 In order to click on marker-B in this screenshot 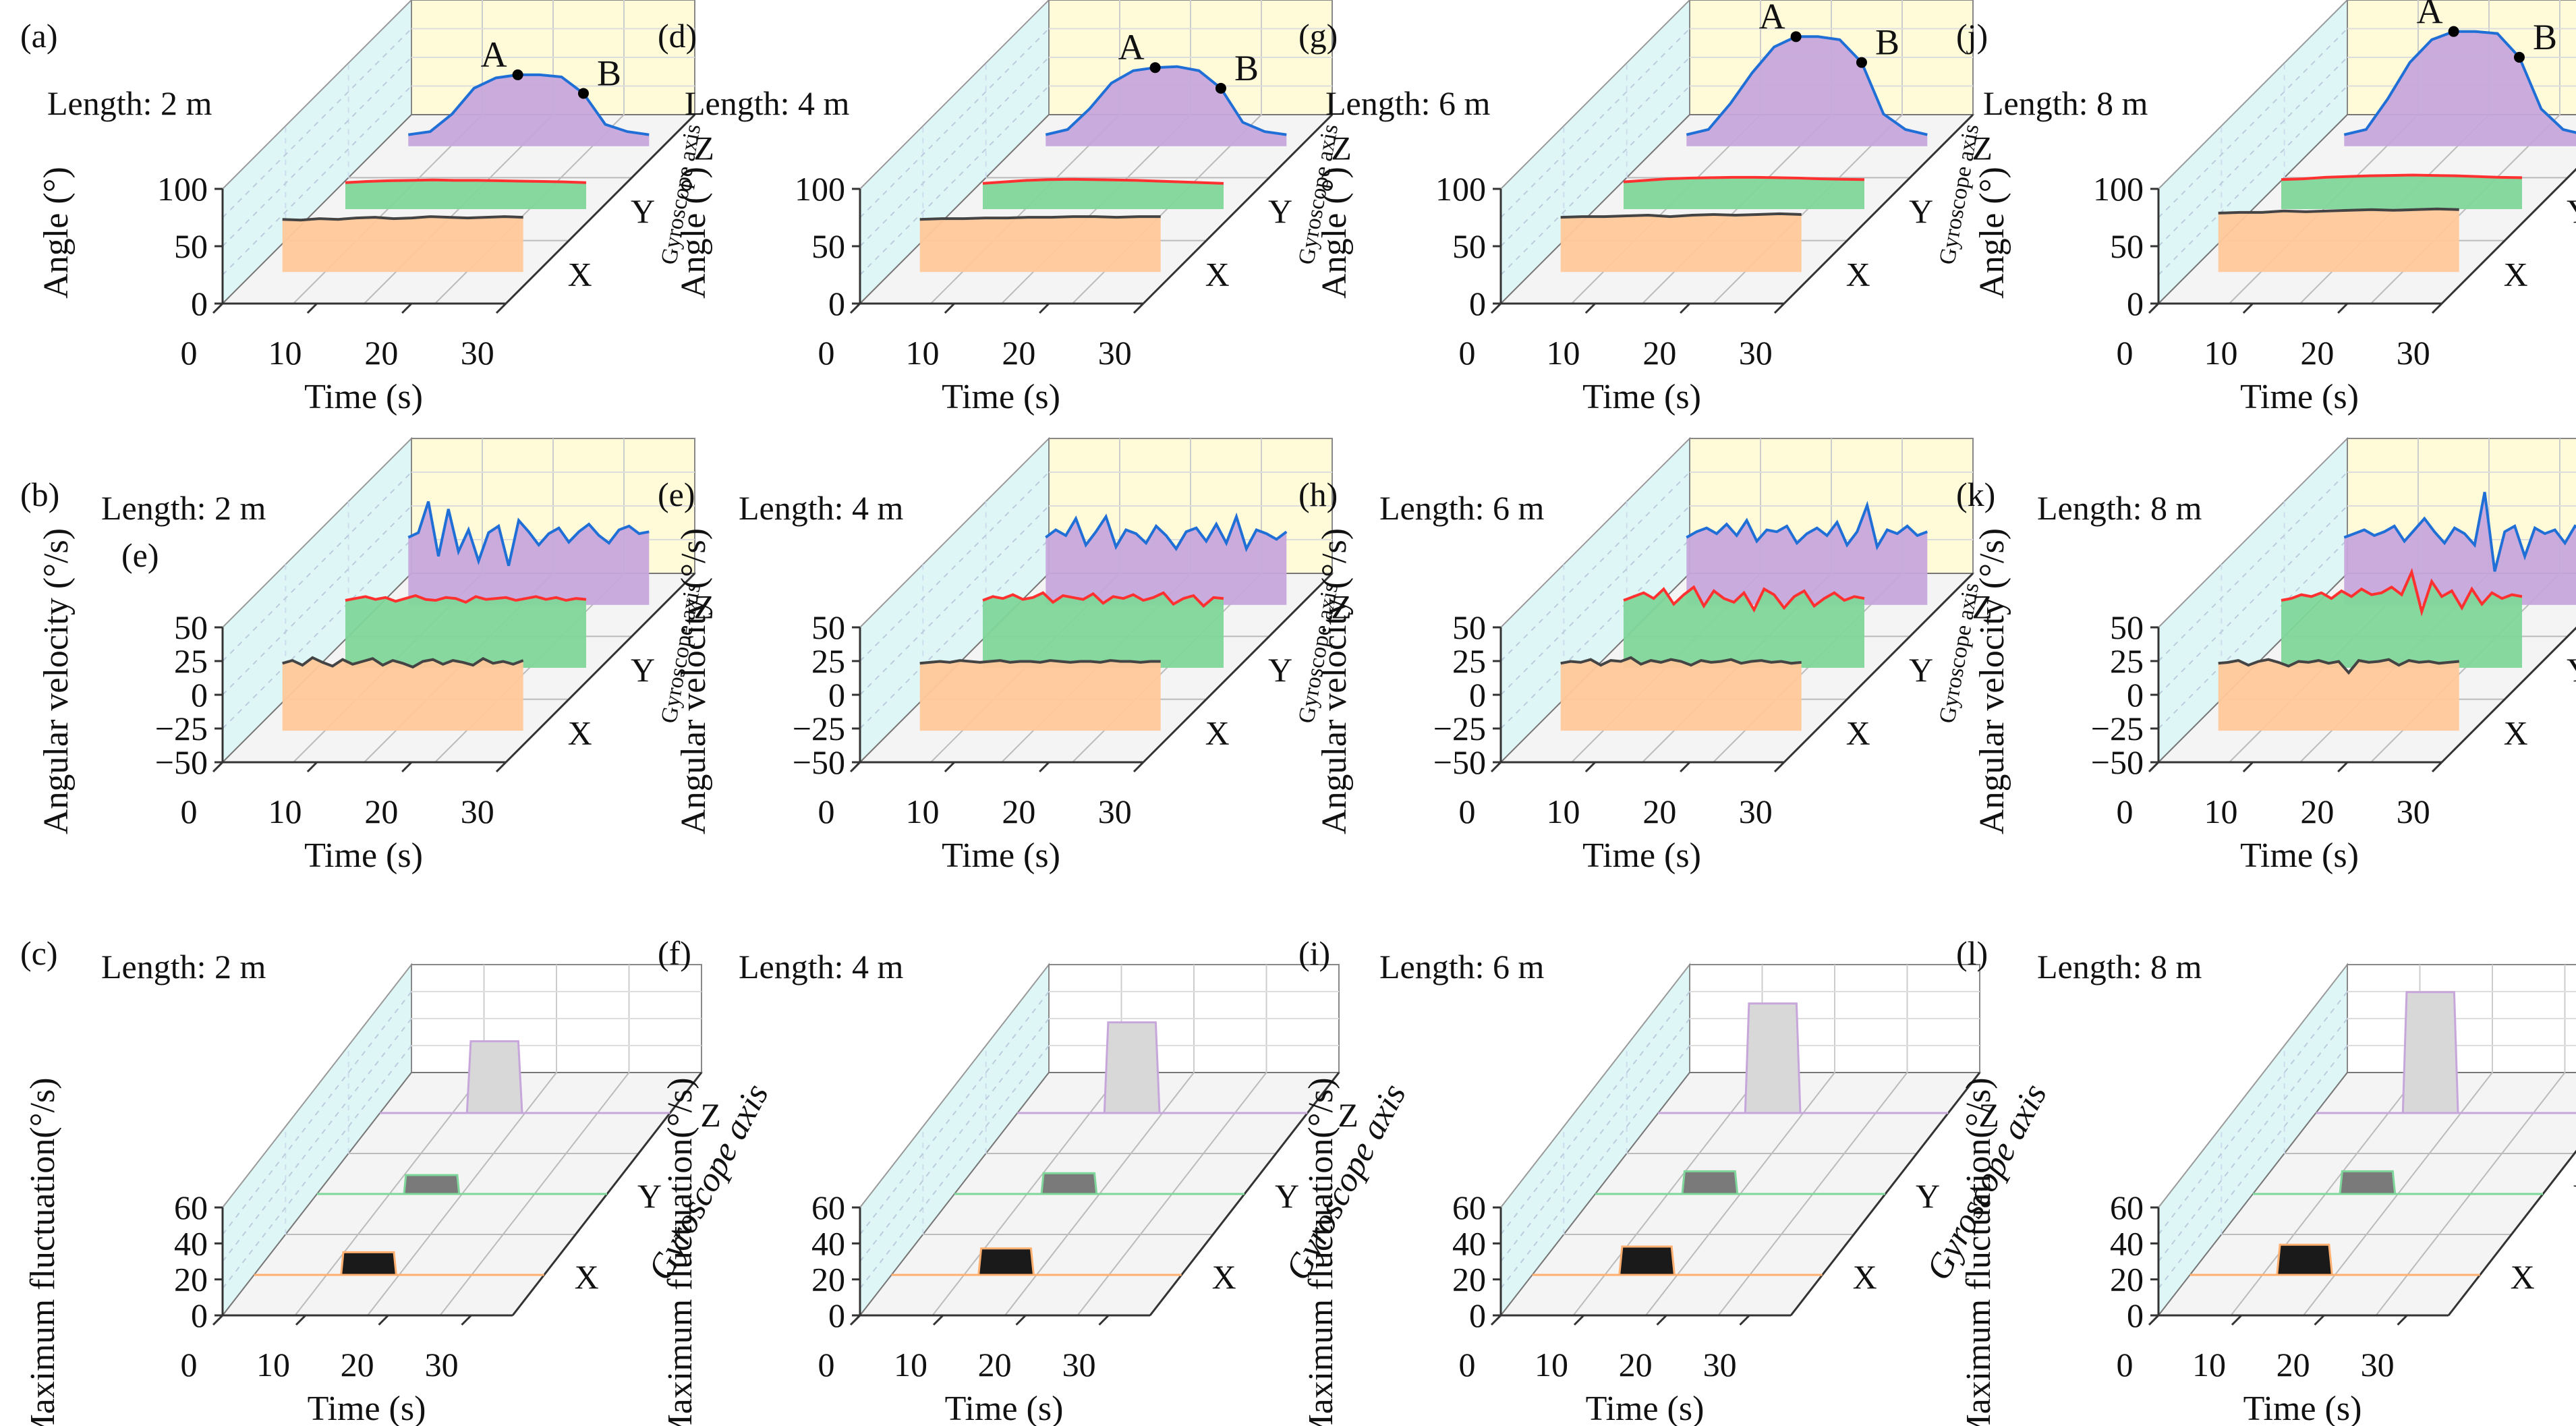, I will do `click(1861, 62)`.